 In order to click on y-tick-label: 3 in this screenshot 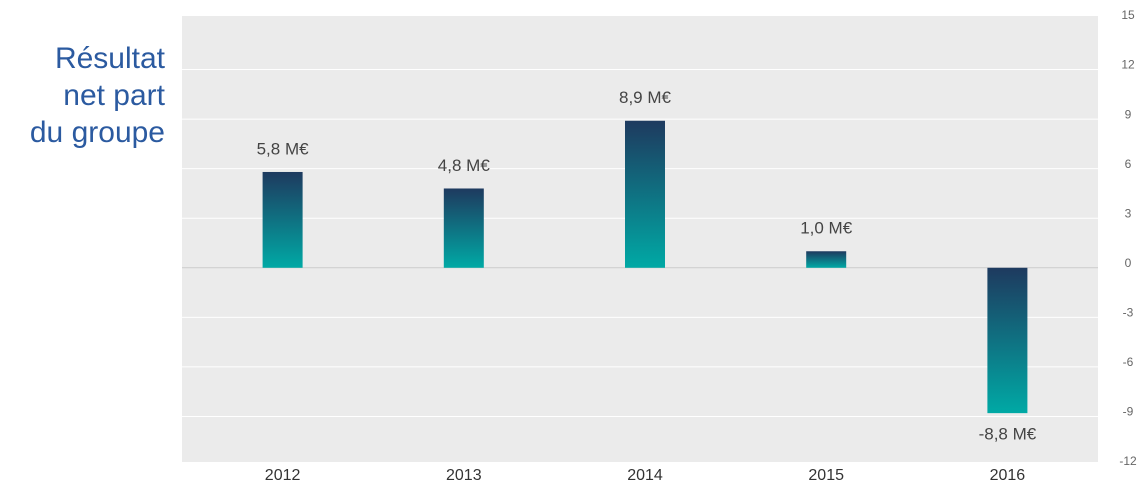, I will do `click(1128, 213)`.